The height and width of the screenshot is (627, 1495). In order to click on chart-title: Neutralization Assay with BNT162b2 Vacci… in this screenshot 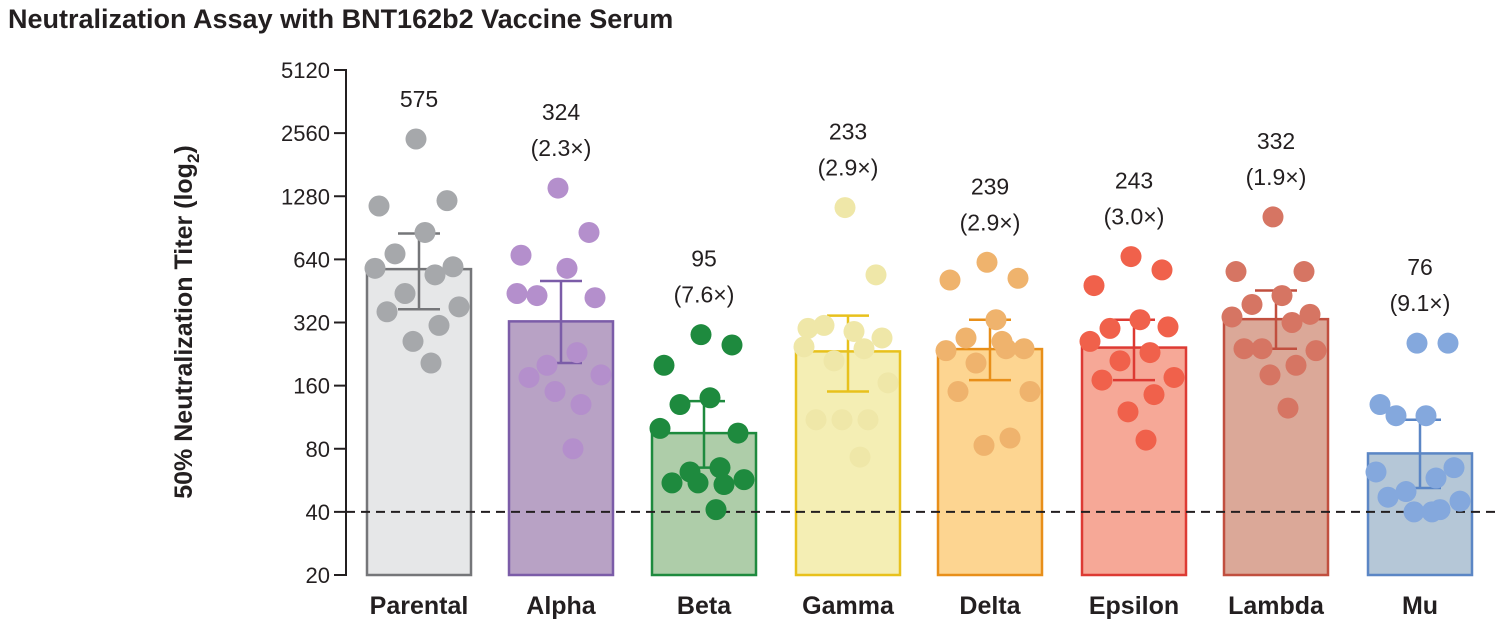, I will do `click(341, 19)`.